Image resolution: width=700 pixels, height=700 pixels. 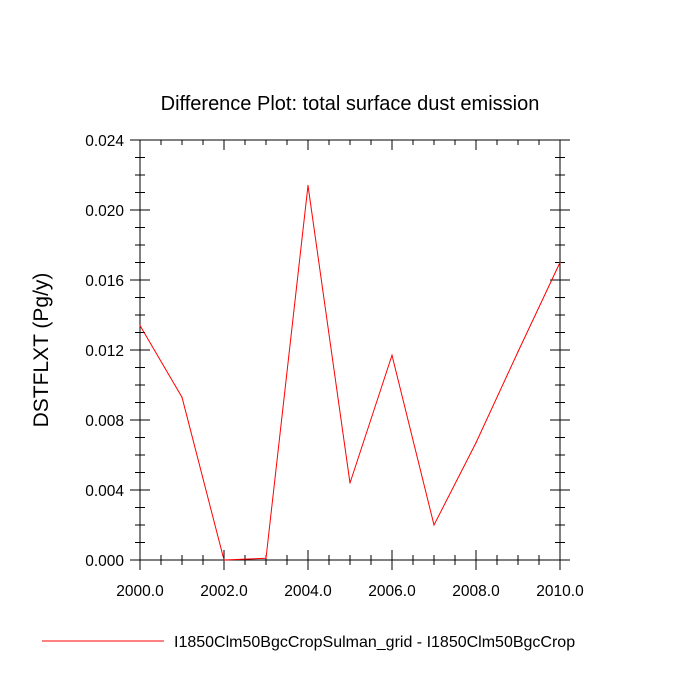 I want to click on y-tick-label: 0.024, so click(x=104, y=141).